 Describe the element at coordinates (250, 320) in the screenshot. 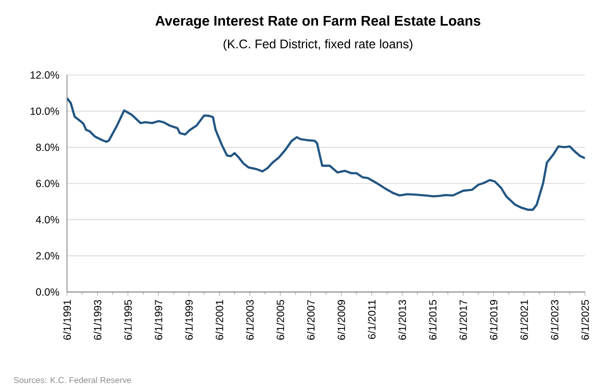

I see `x-tick-label: 6/1/2003` at that location.